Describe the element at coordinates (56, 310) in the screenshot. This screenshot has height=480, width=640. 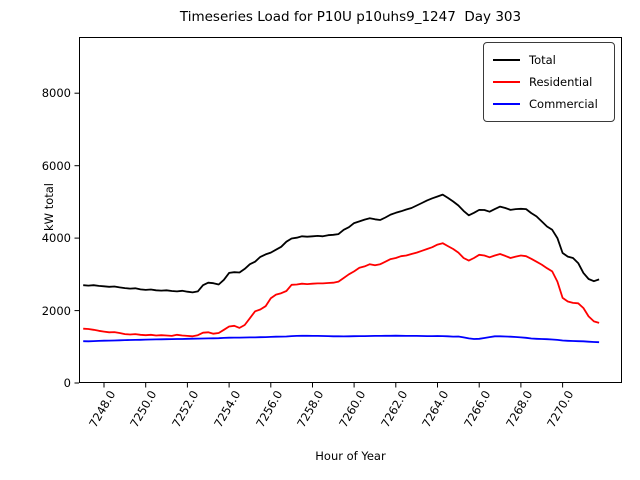
I see `y-tick-label: 2000` at that location.